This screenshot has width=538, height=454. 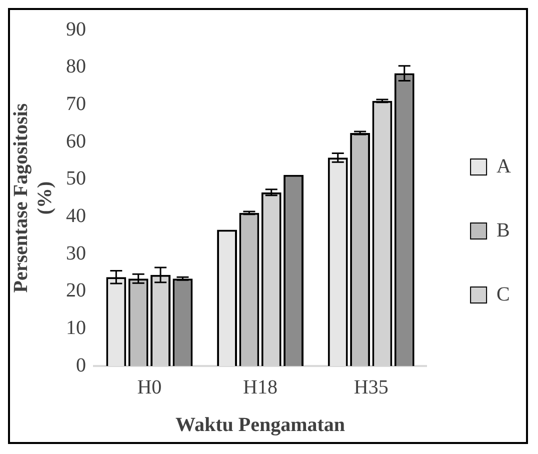 I want to click on y-tick-label: 70, so click(x=76, y=103).